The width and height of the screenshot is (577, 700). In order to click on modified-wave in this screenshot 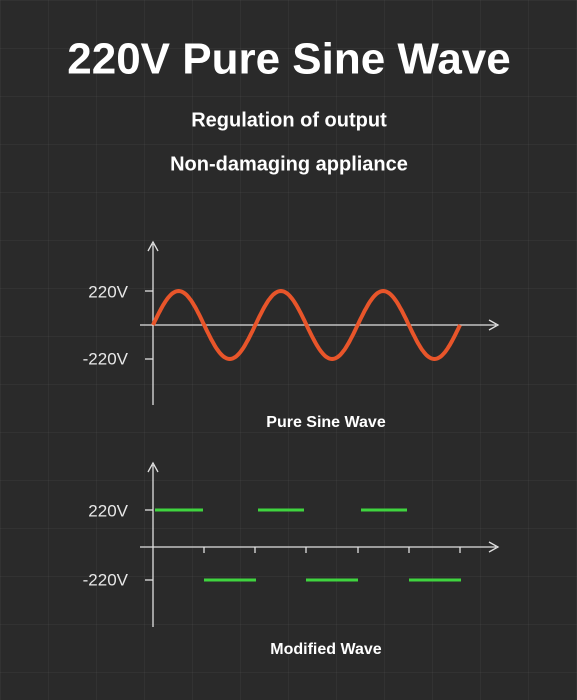, I will do `click(308, 545)`.